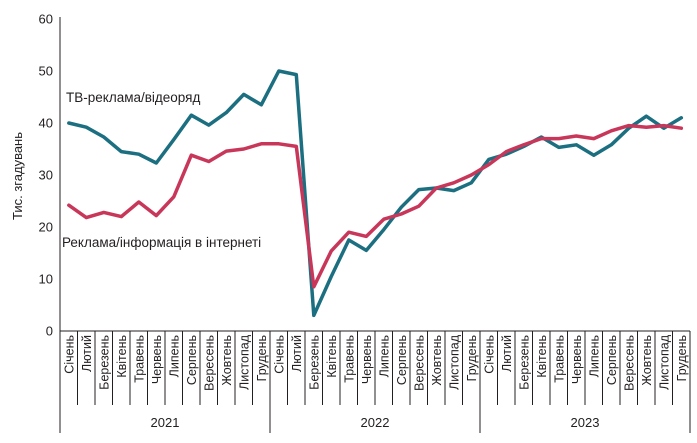 The height and width of the screenshot is (443, 697). Describe the element at coordinates (46, 227) in the screenshot. I see `y-tick-label: 20` at that location.